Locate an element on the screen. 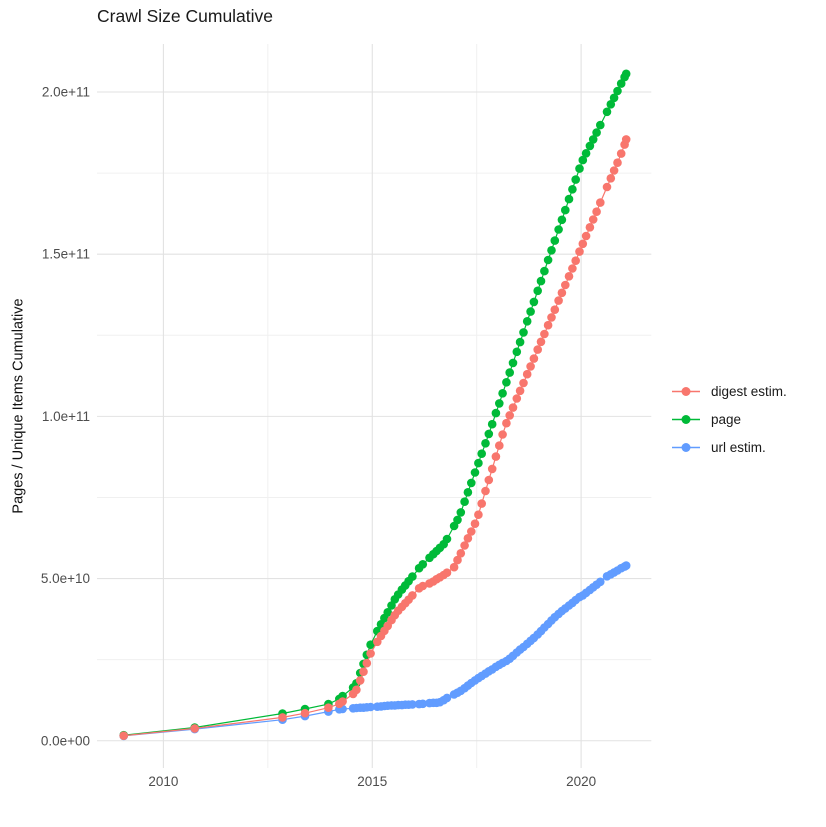  x-tick-label: 2015 is located at coordinates (372, 781).